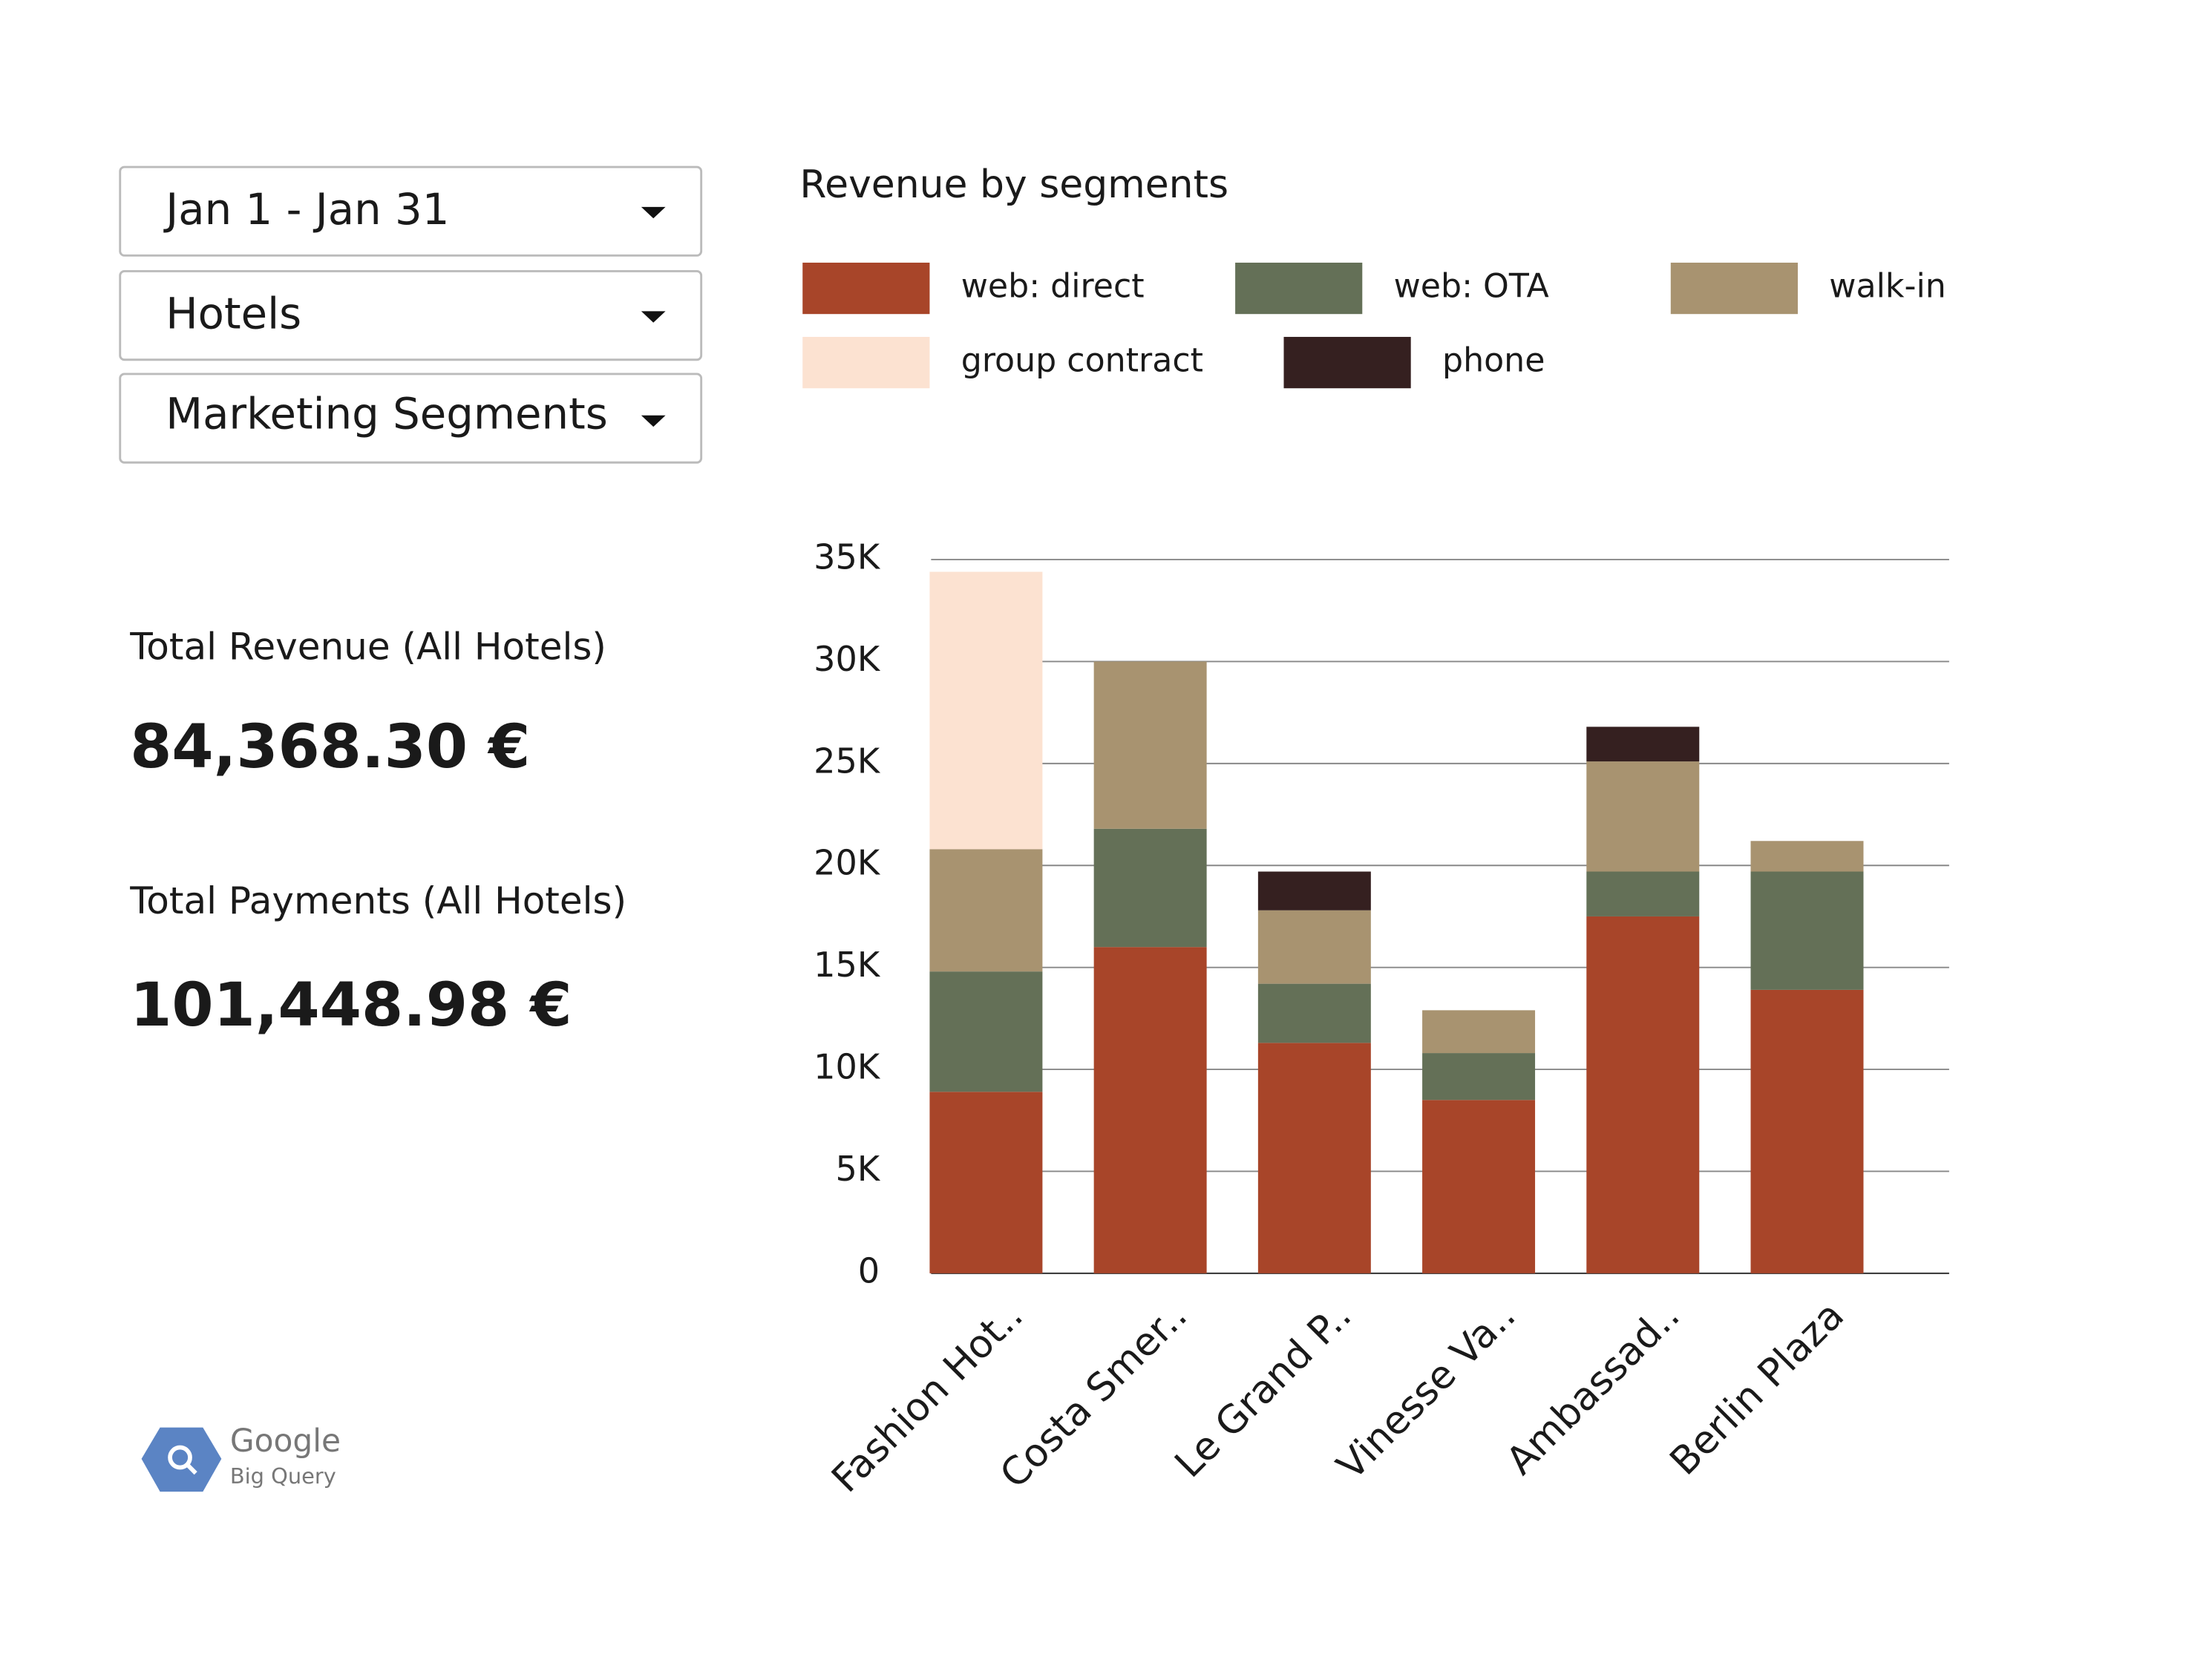 This screenshot has height=1663, width=2212. What do you see at coordinates (1593, 1388) in the screenshot?
I see `x-tick-label: Ambassad..` at bounding box center [1593, 1388].